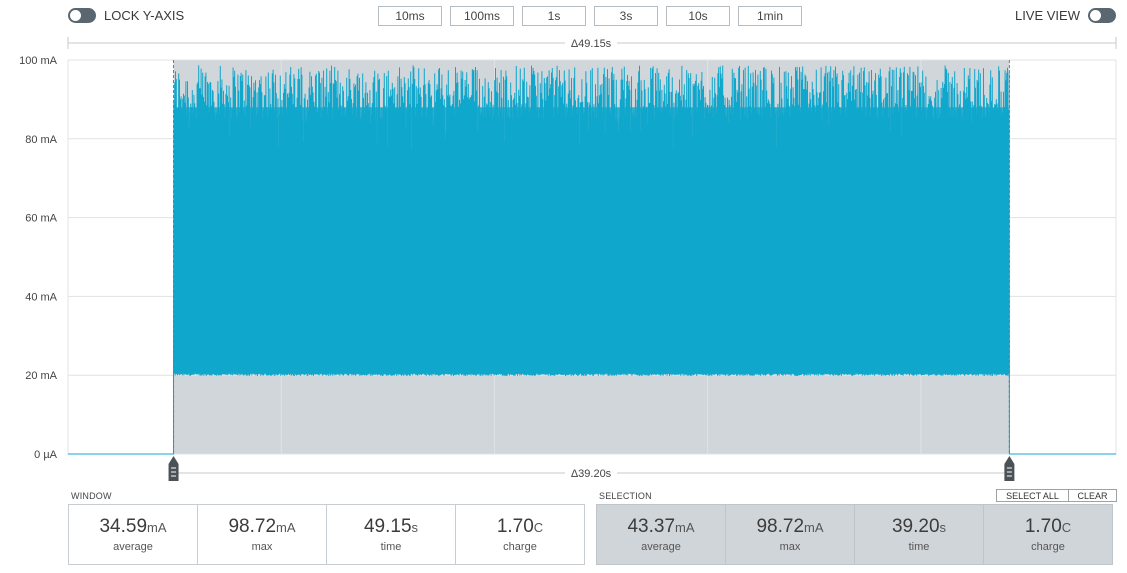  I want to click on stat-value: 34.59, so click(123, 526).